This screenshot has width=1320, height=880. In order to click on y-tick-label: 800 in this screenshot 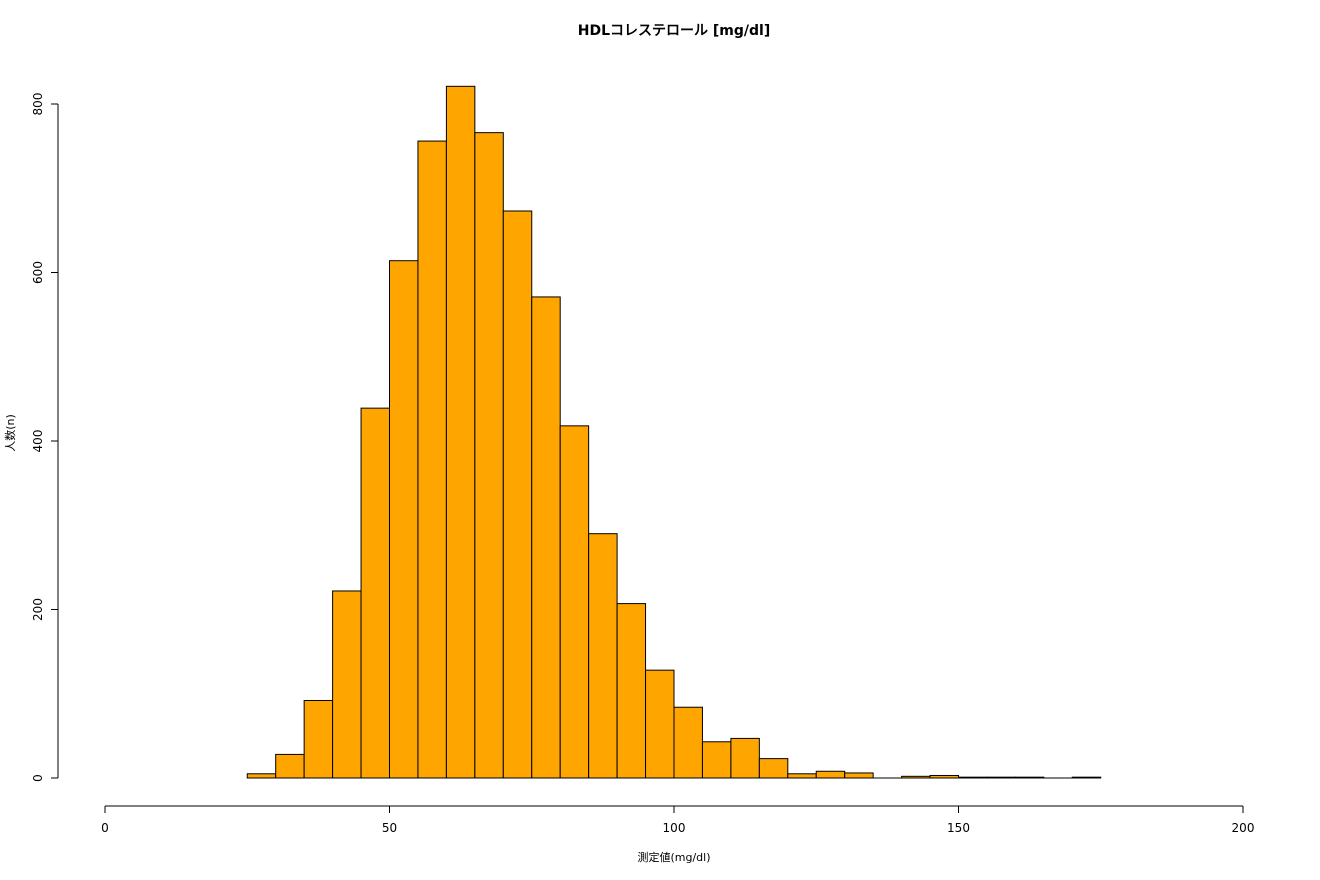, I will do `click(38, 104)`.